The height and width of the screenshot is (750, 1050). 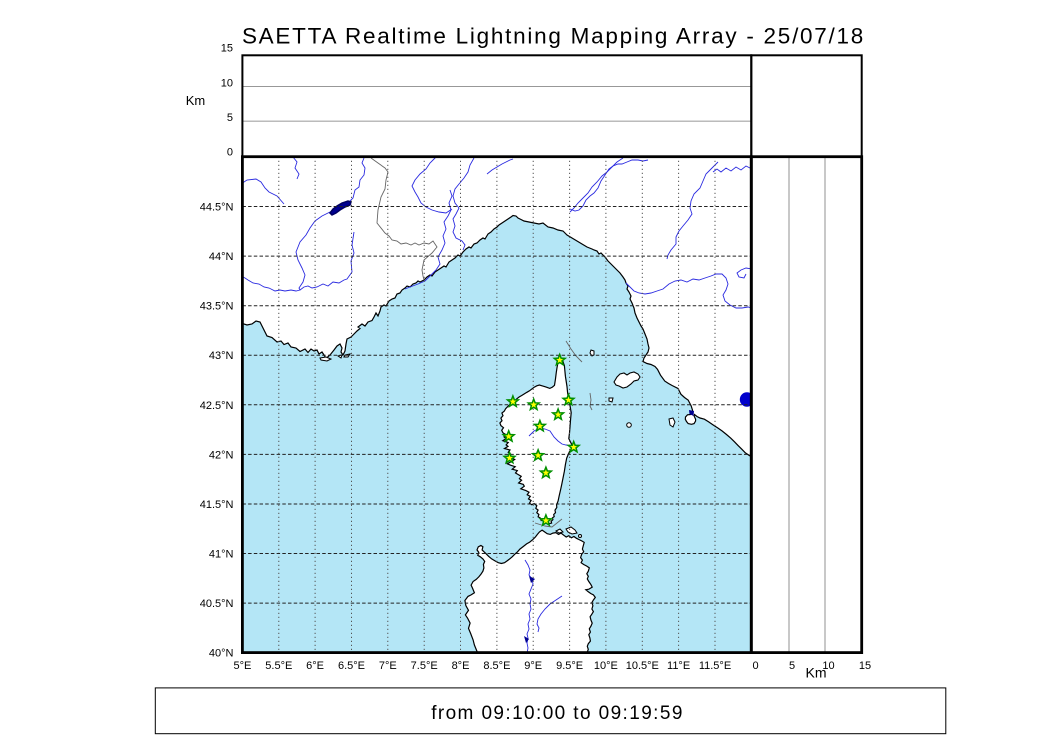 What do you see at coordinates (533, 666) in the screenshot?
I see `svg-text: 9°E` at bounding box center [533, 666].